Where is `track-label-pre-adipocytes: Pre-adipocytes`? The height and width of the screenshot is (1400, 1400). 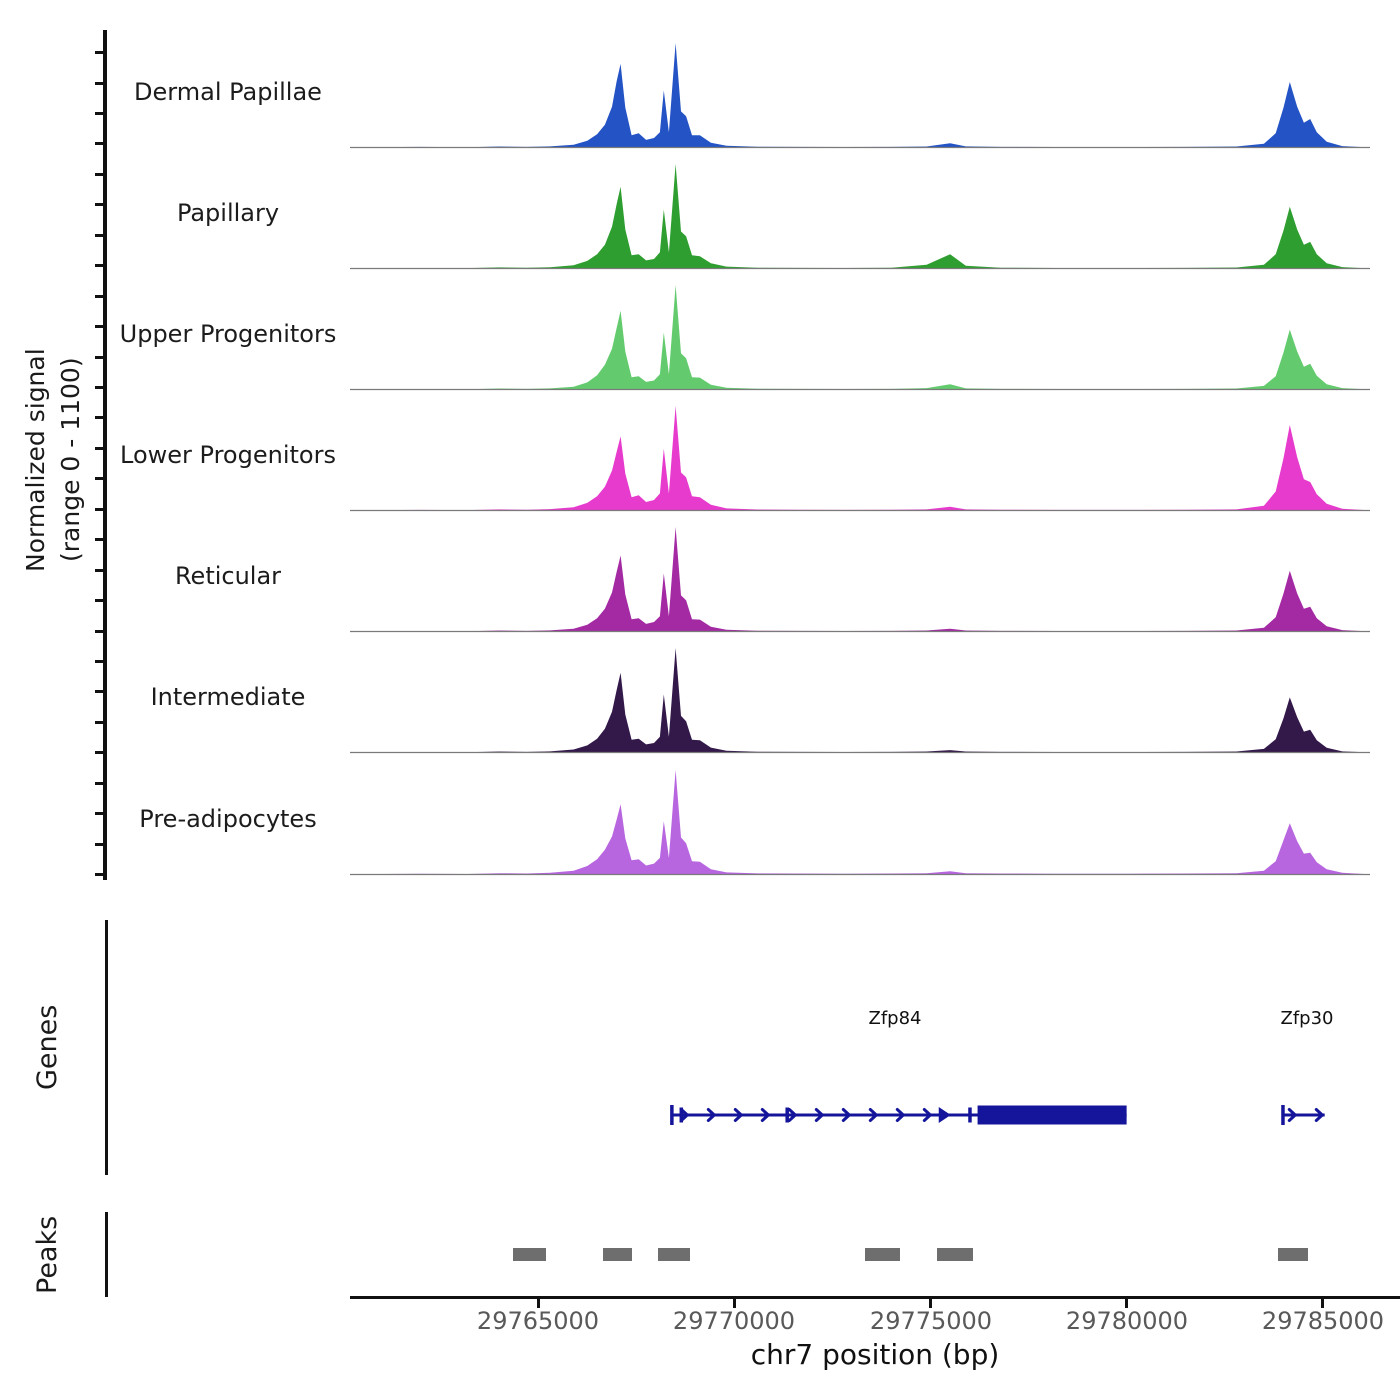
track-label-pre-adipocytes: Pre-adipocytes is located at coordinates (228, 819).